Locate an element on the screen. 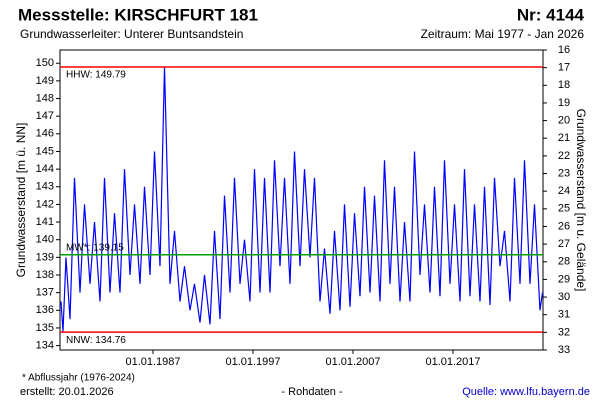 The width and height of the screenshot is (600, 400). y2-tick-label: 31 is located at coordinates (564, 315).